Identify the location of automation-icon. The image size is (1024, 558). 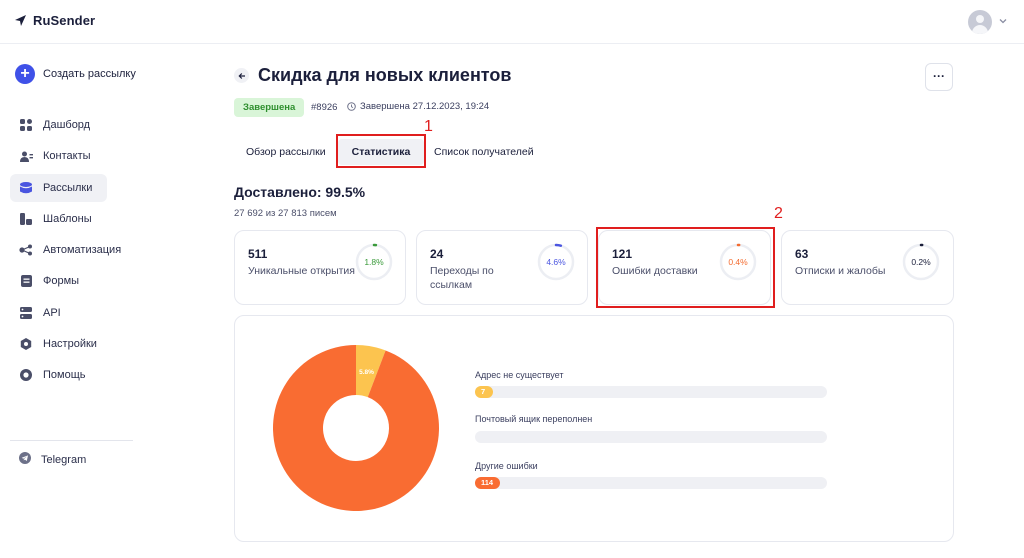
(26, 250).